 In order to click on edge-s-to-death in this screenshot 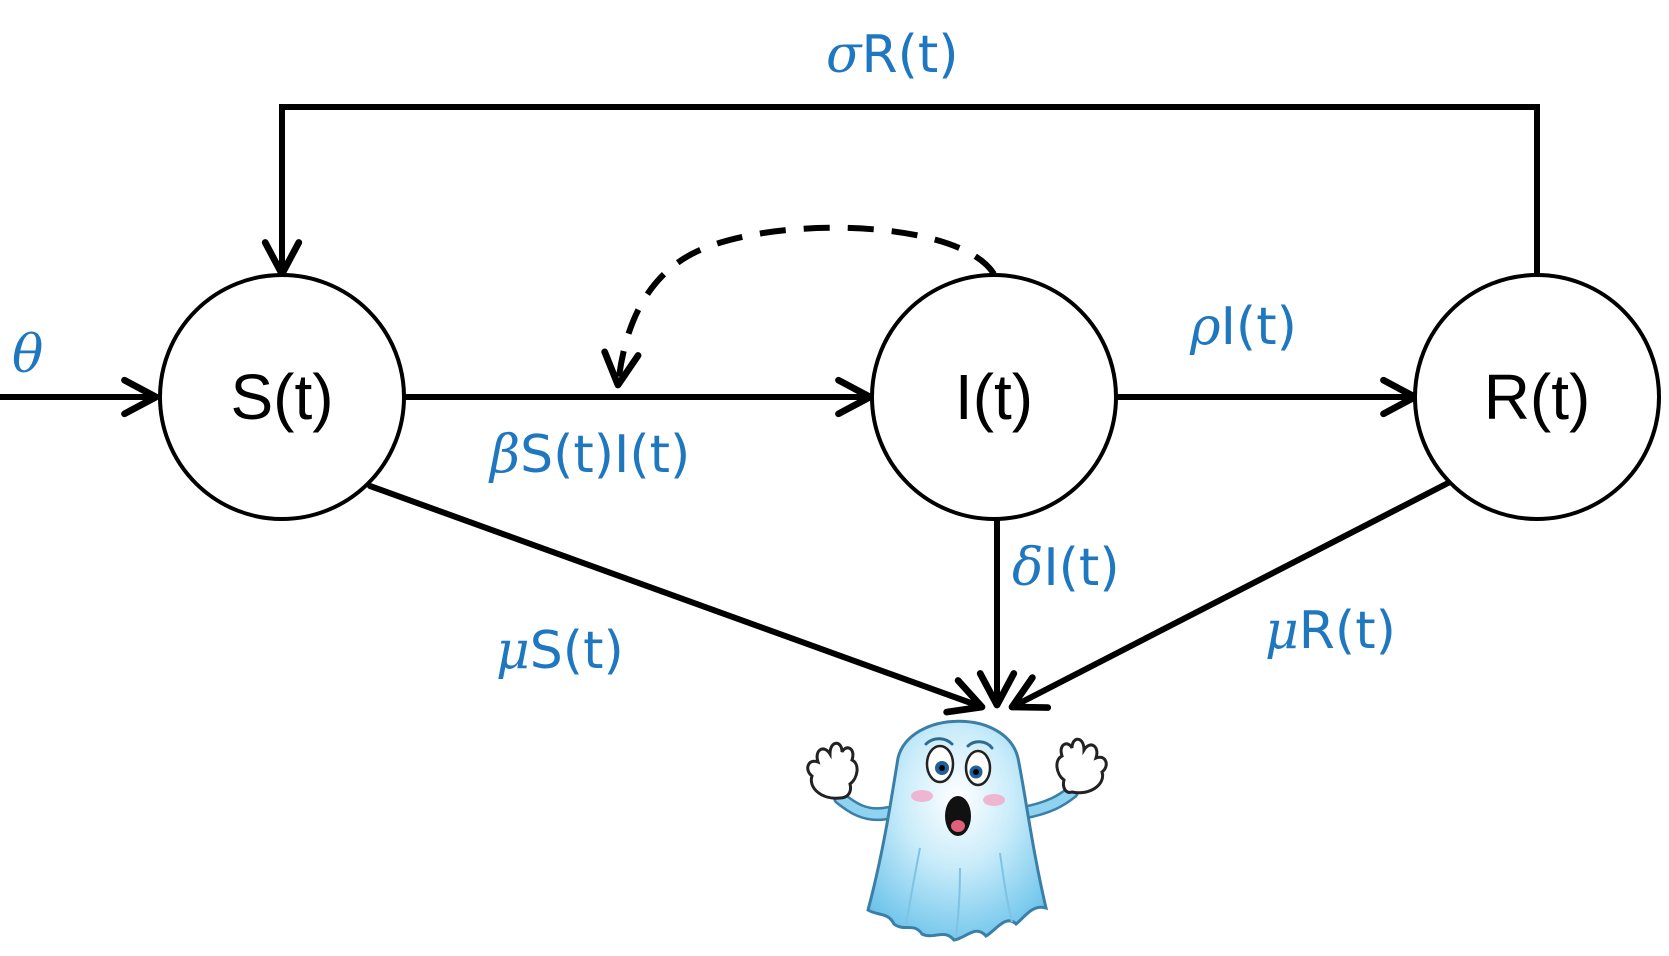, I will do `click(676, 599)`.